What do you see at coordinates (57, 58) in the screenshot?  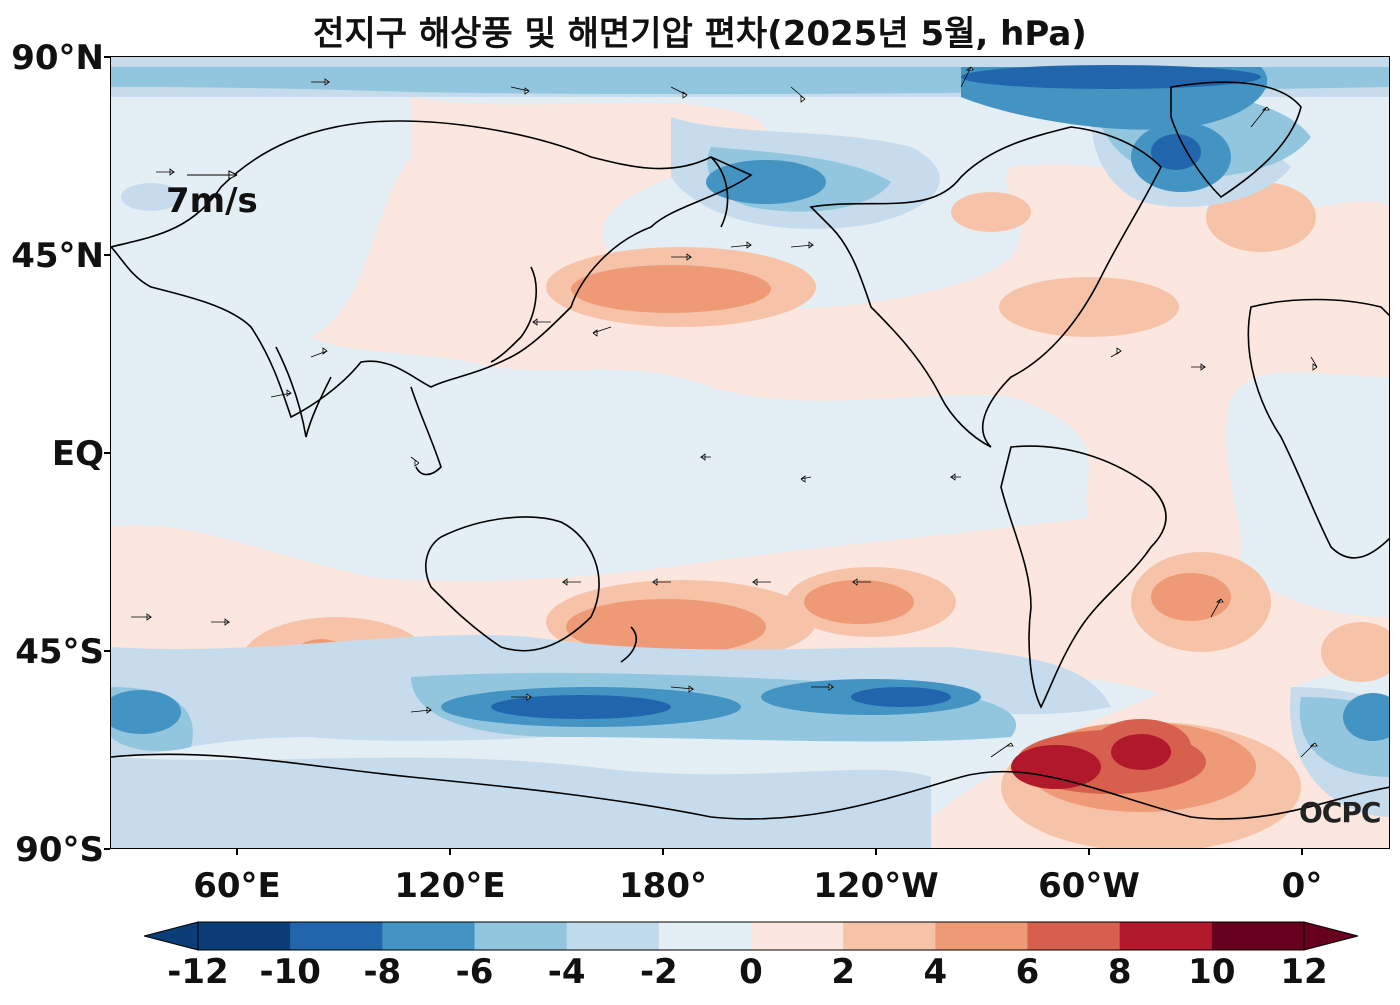 I see `lat-label-90n: 90°N` at bounding box center [57, 58].